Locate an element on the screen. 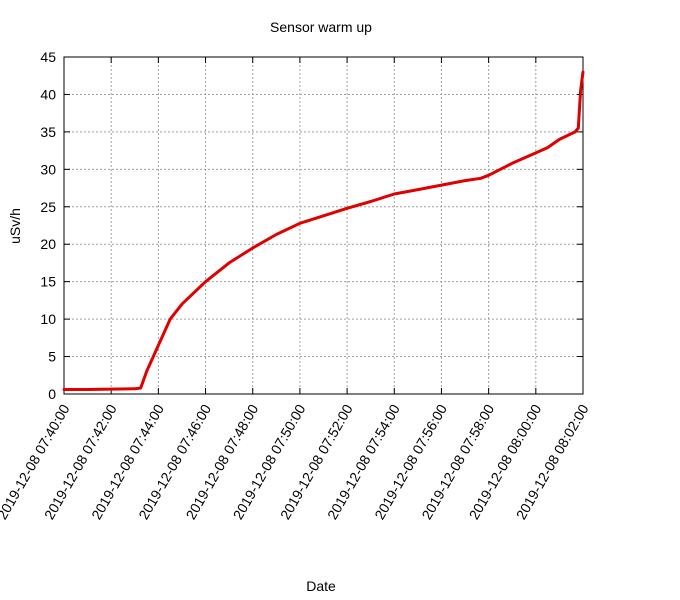 Image resolution: width=680 pixels, height=600 pixels. y-tick-label: 25 is located at coordinates (48, 207).